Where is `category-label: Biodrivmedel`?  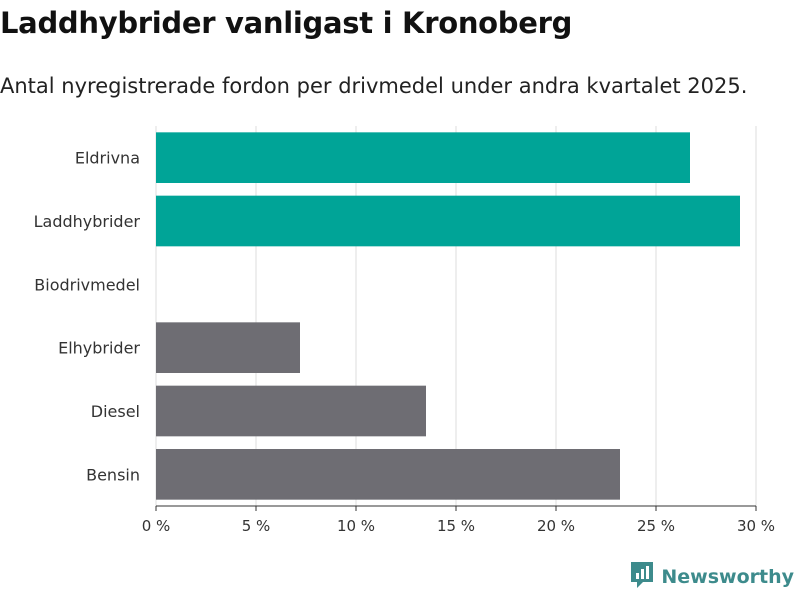 category-label: Biodrivmedel is located at coordinates (87, 284).